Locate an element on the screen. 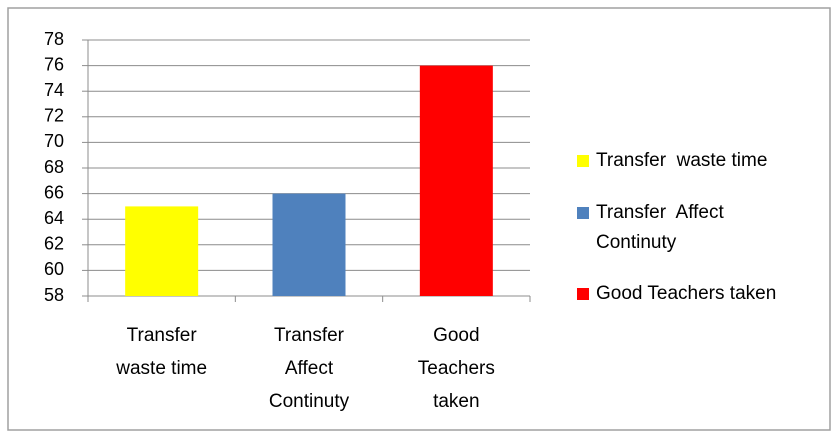 The image size is (838, 441). y-tick-label: 74 is located at coordinates (54, 90).